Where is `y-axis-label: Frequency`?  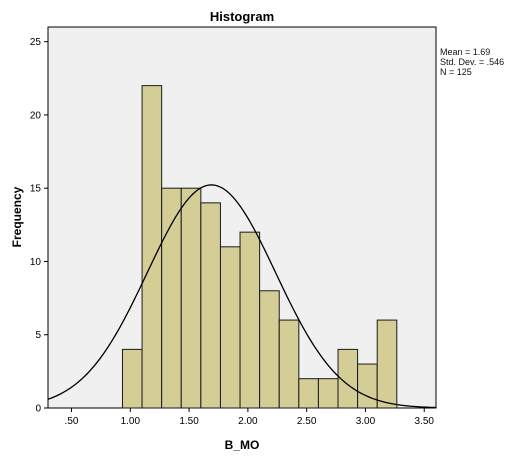 y-axis-label: Frequency is located at coordinates (17, 216).